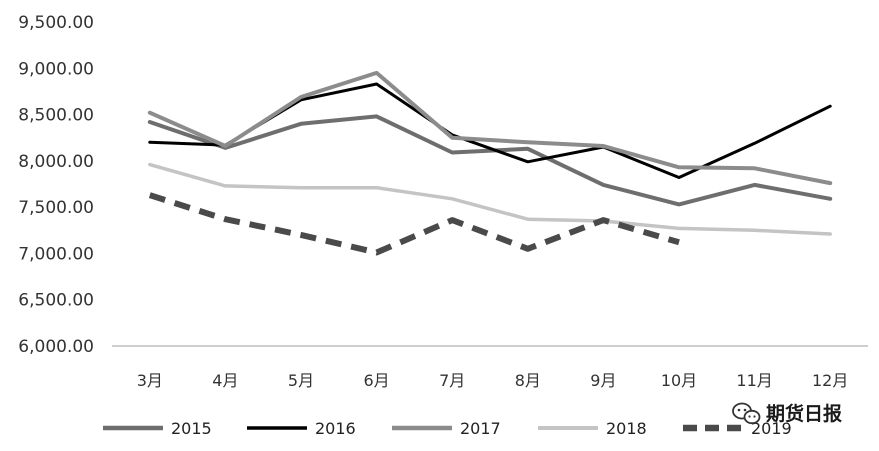  I want to click on y-tick-label: 7,500.00, so click(56, 208).